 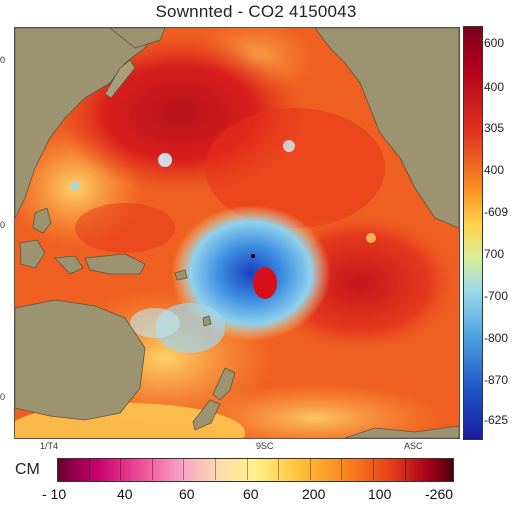 What do you see at coordinates (265, 283) in the screenshot?
I see `storm-core` at bounding box center [265, 283].